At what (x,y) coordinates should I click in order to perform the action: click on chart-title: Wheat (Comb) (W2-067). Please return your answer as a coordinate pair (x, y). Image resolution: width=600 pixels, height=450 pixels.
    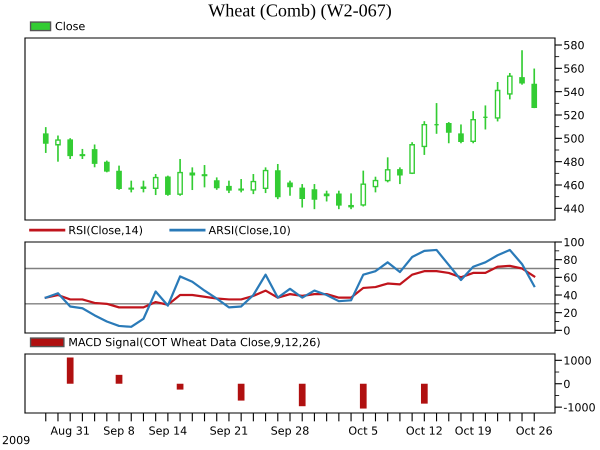
    Looking at the image, I should click on (299, 12).